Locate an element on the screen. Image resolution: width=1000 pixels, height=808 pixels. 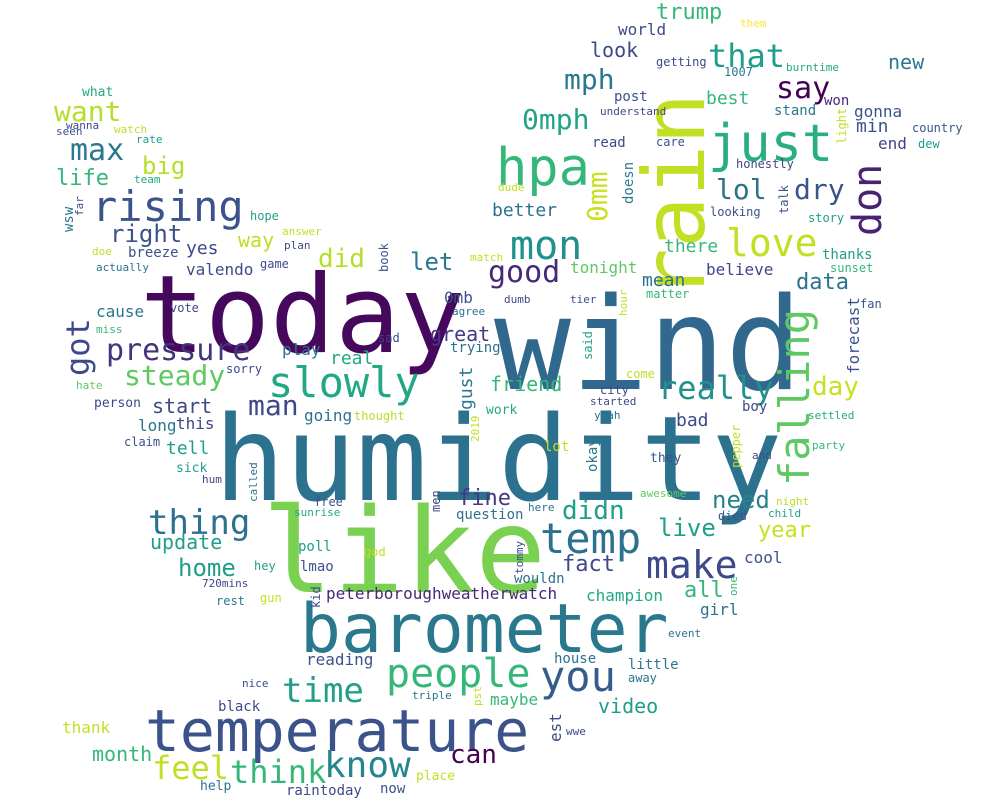
word-hey: hey is located at coordinates (265, 566).